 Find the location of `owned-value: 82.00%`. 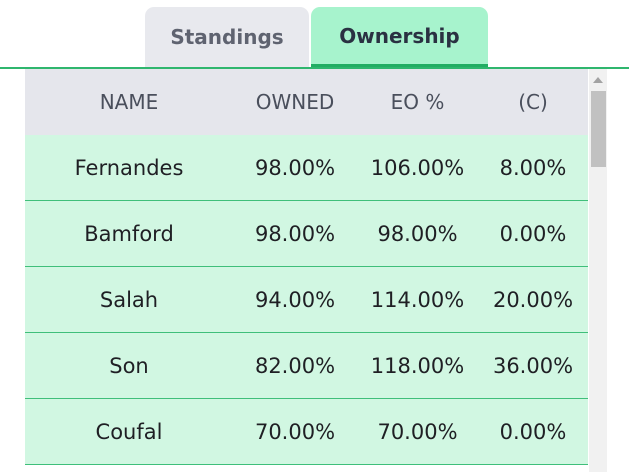

owned-value: 82.00% is located at coordinates (295, 365).